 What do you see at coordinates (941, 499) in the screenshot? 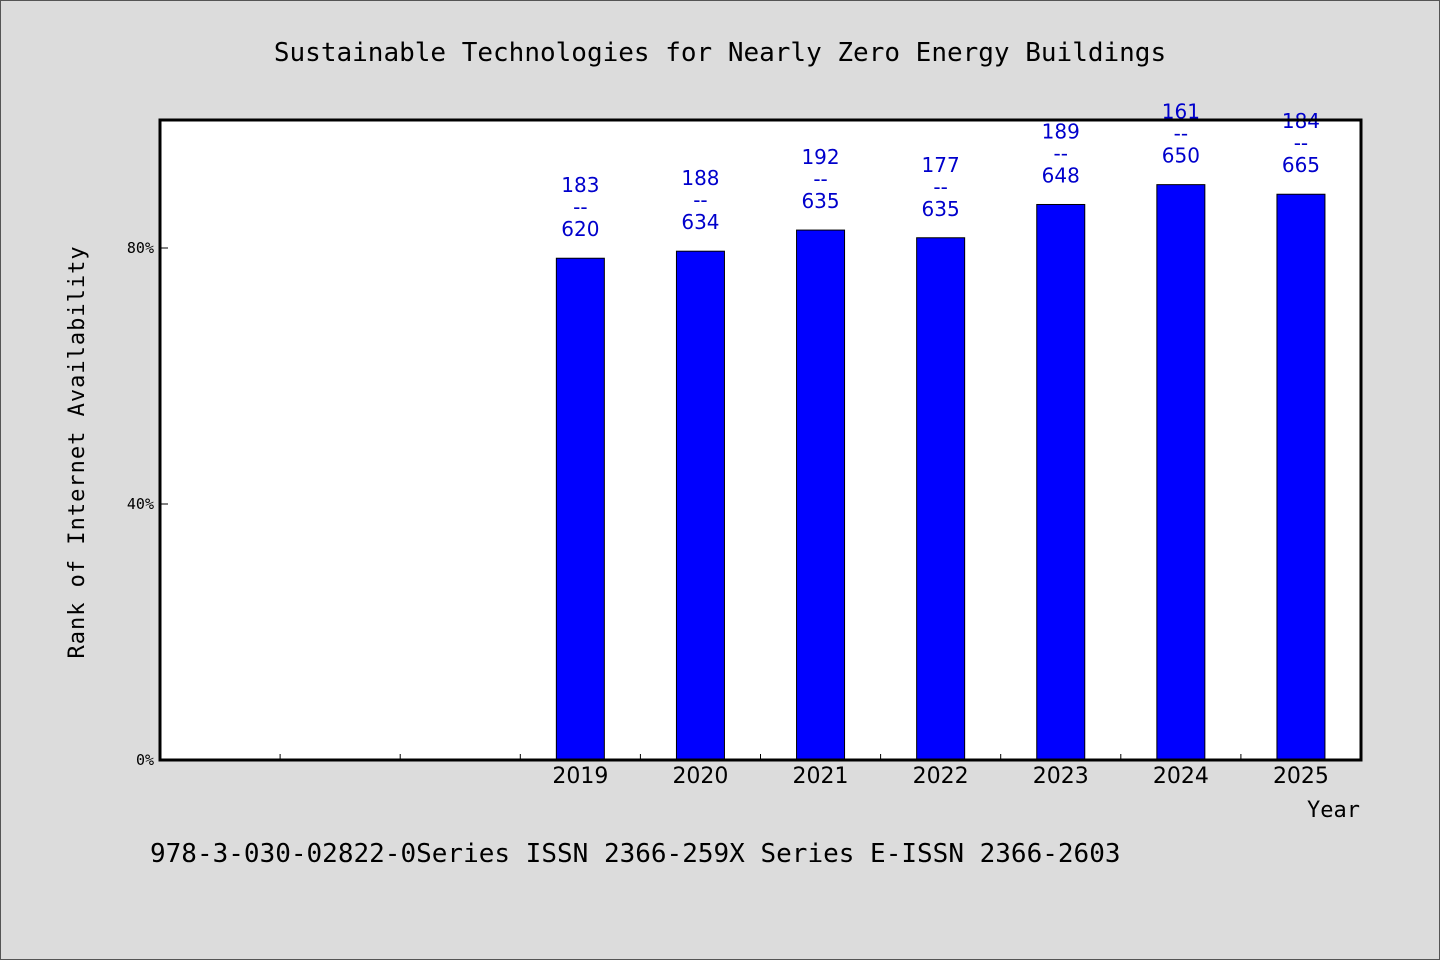
I see `bar-2022` at bounding box center [941, 499].